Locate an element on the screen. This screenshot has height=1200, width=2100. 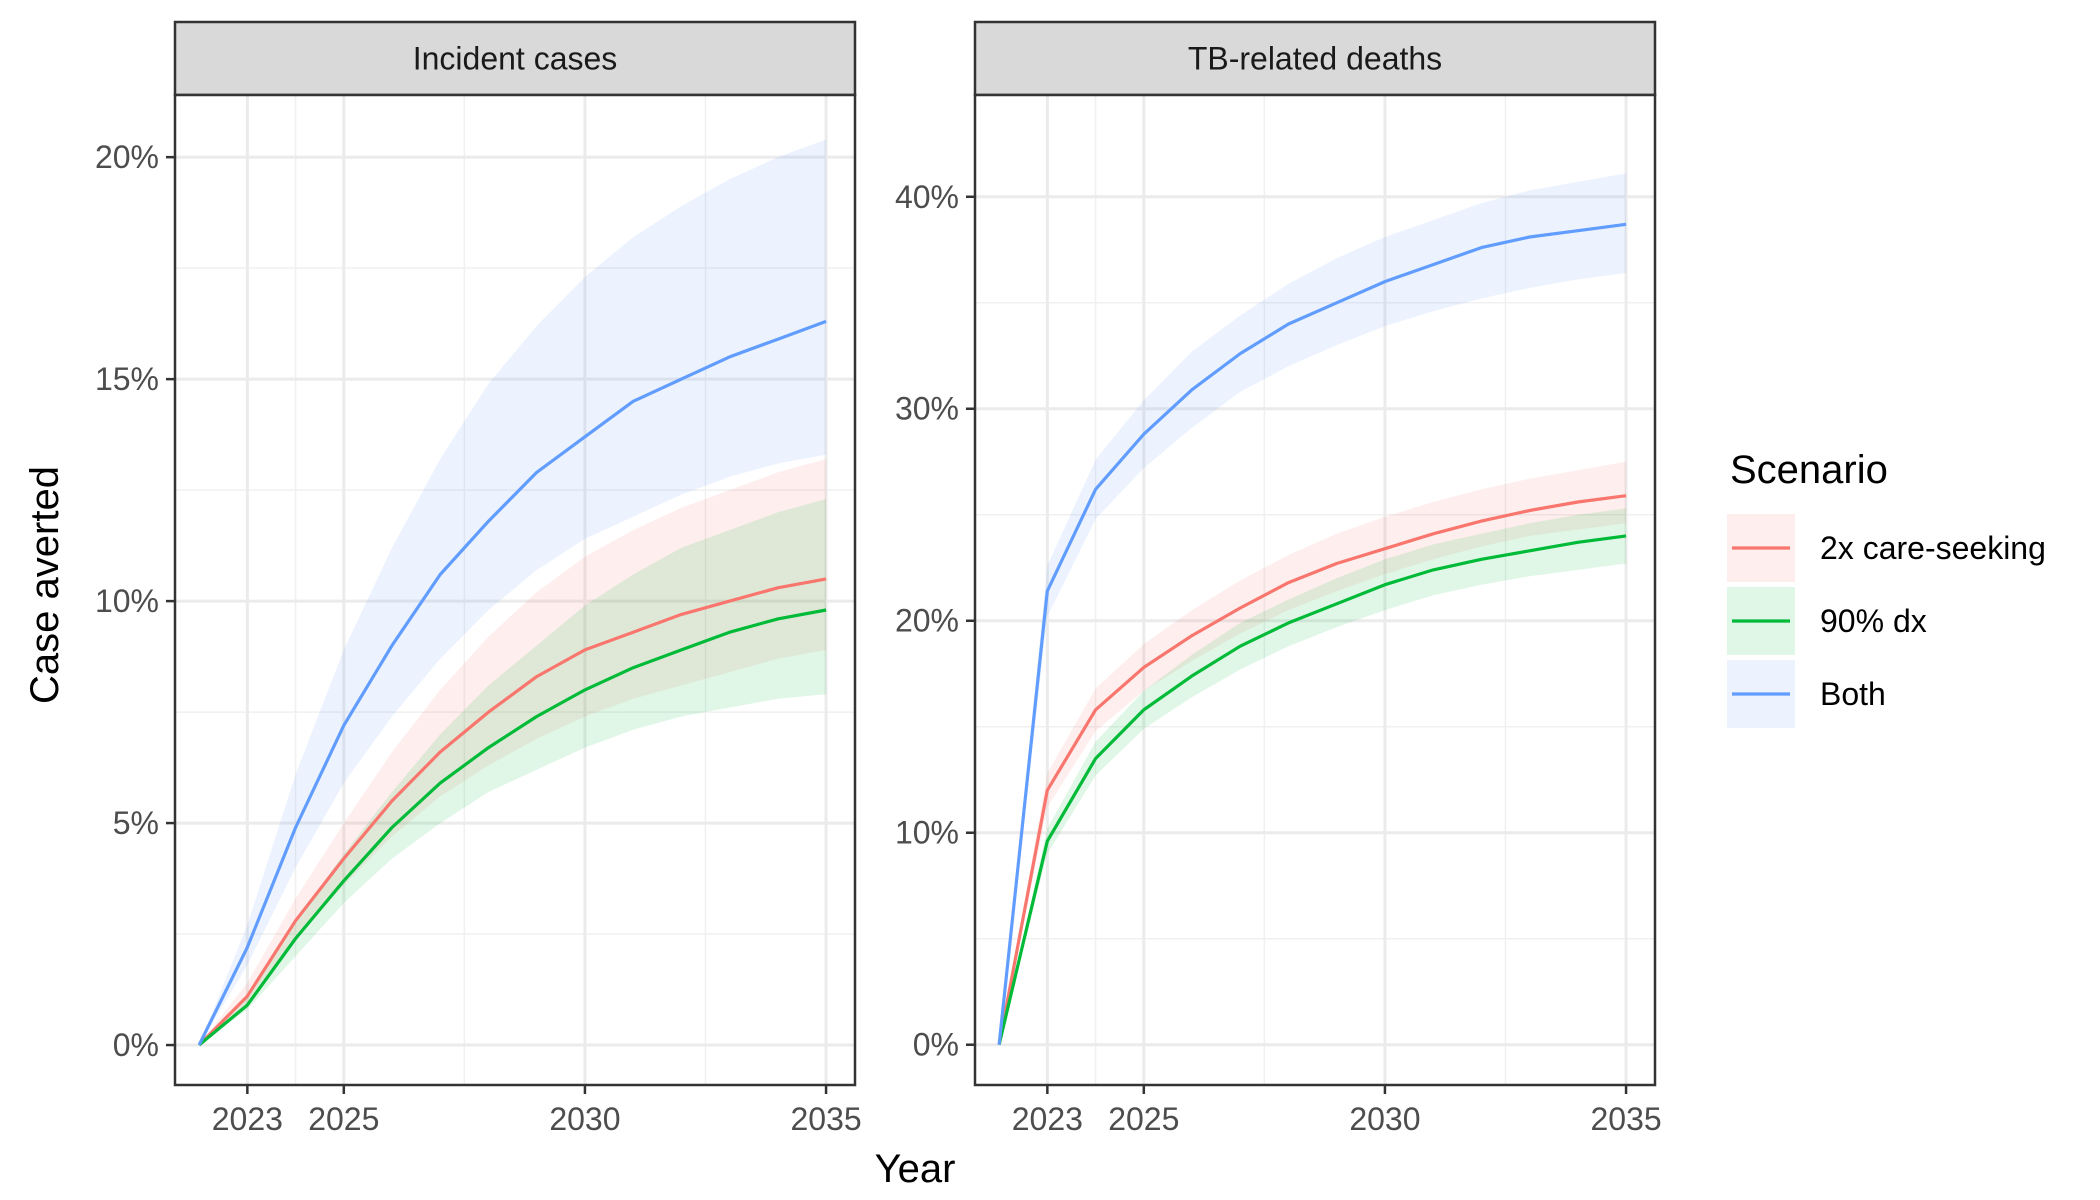
y-tick-label: 30% is located at coordinates (927, 409).